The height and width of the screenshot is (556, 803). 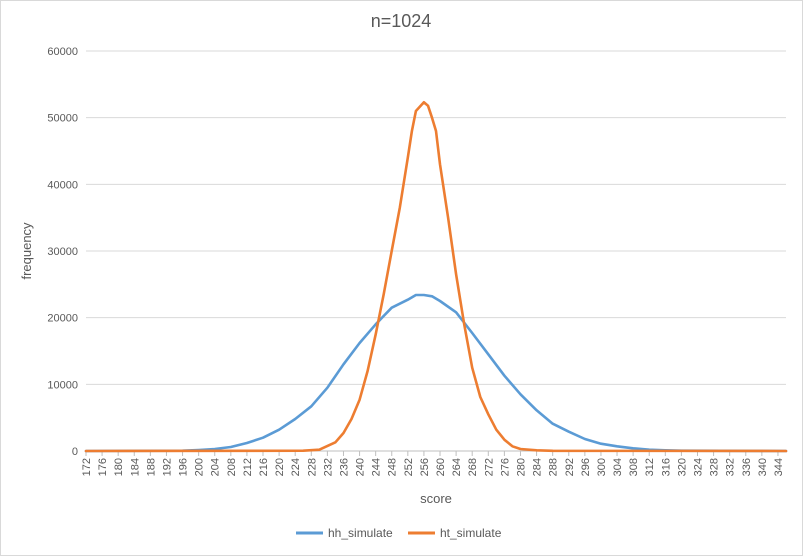 I want to click on x-tick-label: 232, so click(x=328, y=467).